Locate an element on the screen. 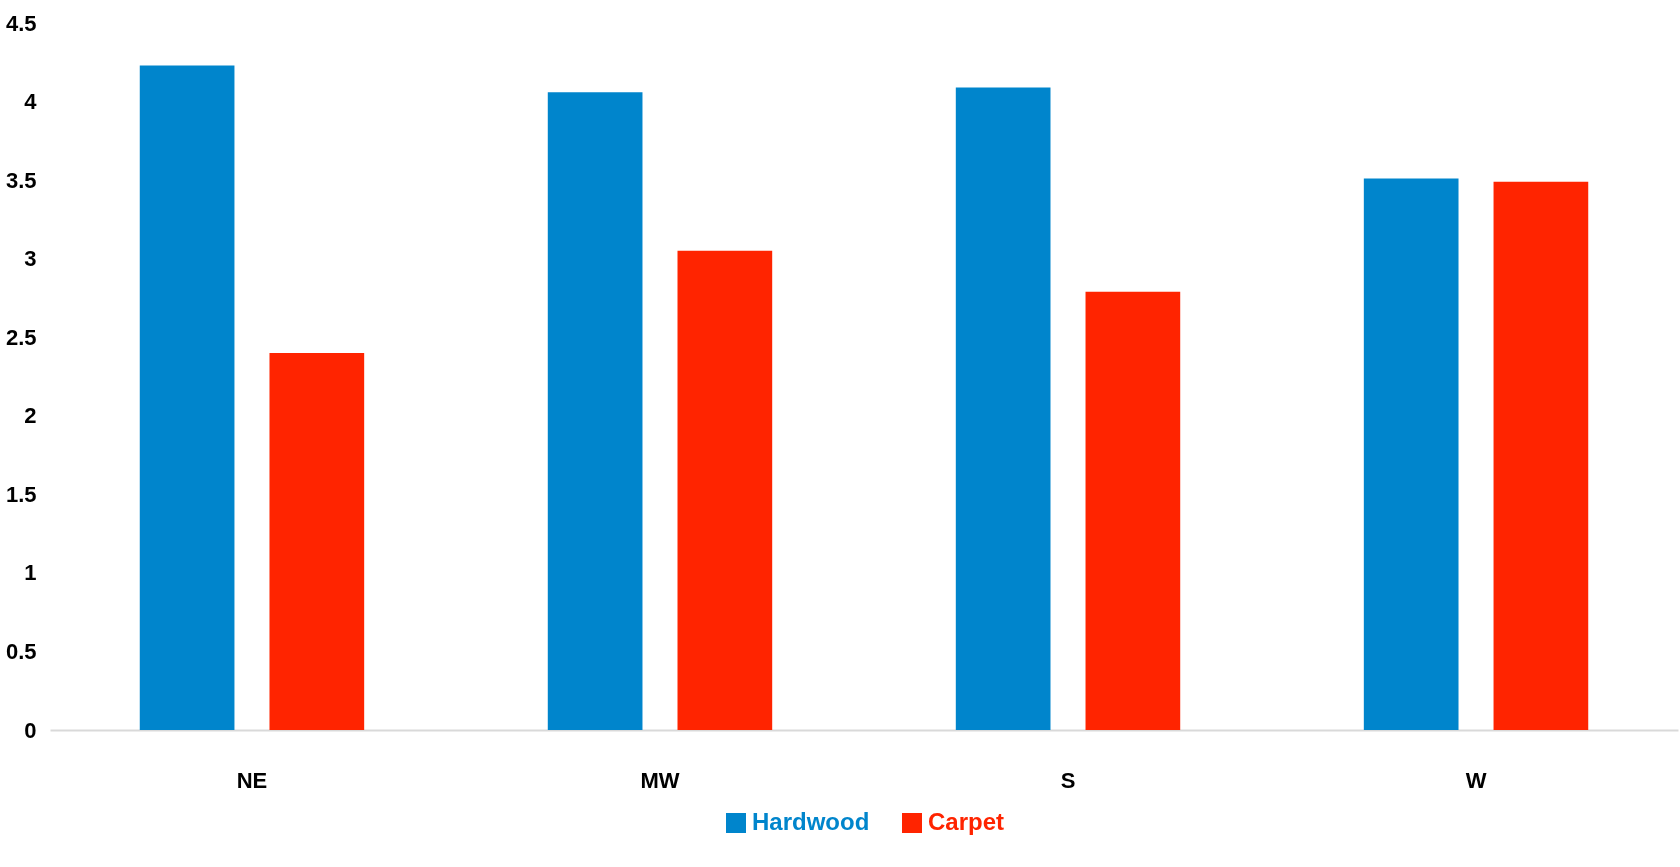 Image resolution: width=1680 pixels, height=867 pixels. y-tick-label: 4 is located at coordinates (31, 102).